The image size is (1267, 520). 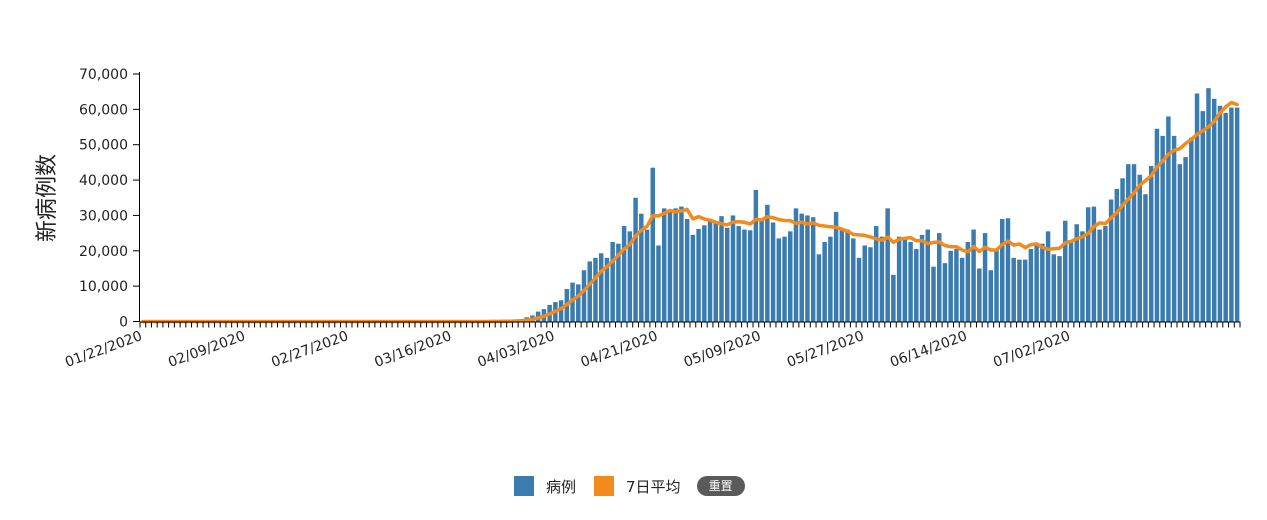 I want to click on y-tick-label: 60,000, so click(x=103, y=110).